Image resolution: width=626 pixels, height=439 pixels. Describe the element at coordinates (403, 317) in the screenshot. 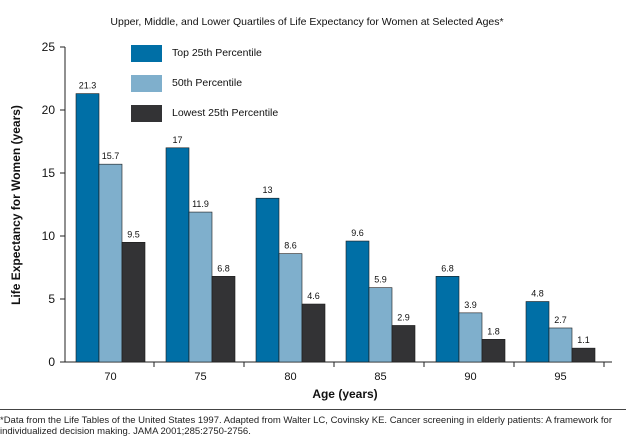

I see `bar-value-label: 2.9` at that location.